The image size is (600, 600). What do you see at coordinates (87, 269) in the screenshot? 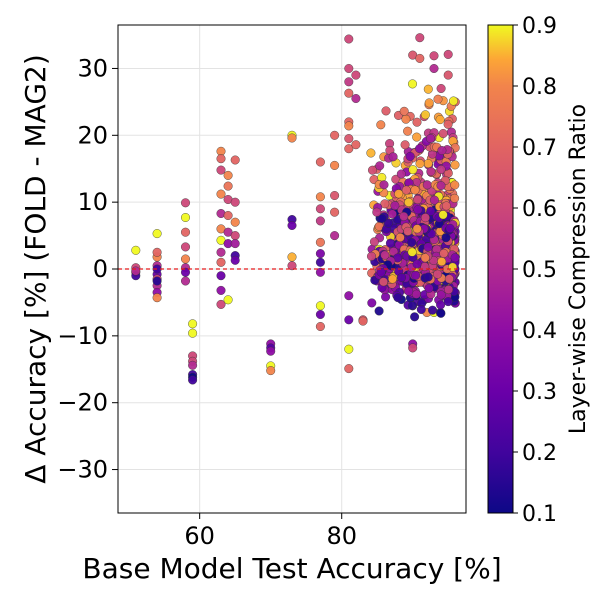
I see `y-axis: 30 20 10 0 −10 −20 −30` at bounding box center [87, 269].